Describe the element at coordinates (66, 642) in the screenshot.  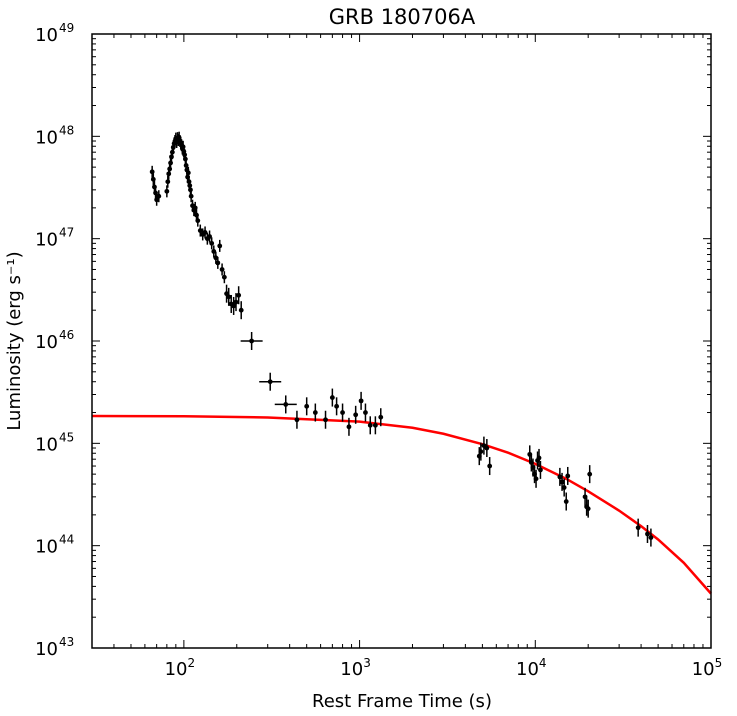
I see `y-tick-exponent: 43` at that location.